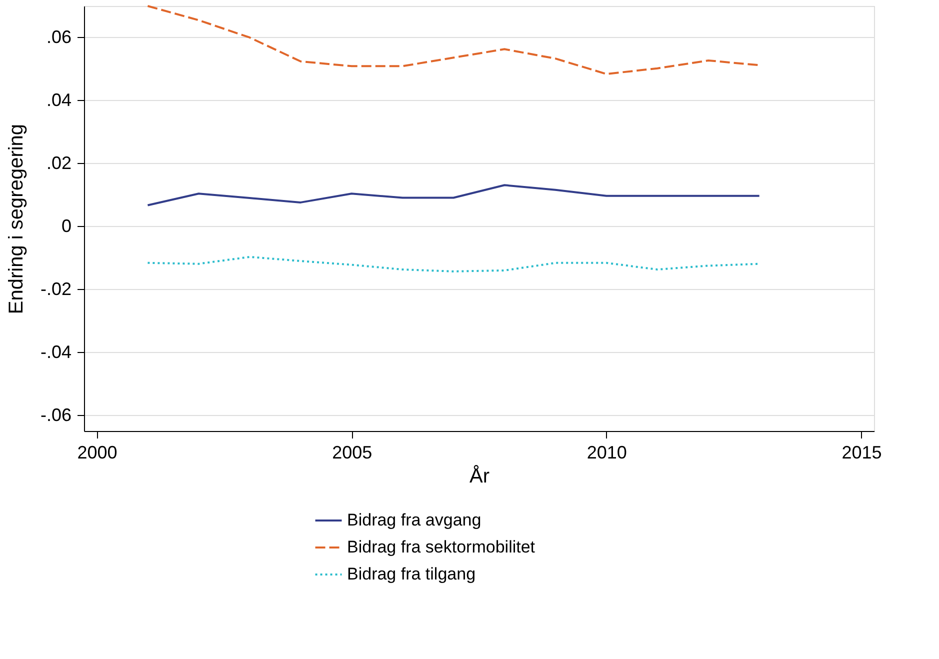  I want to click on x-tick-label: 2005, so click(352, 452).